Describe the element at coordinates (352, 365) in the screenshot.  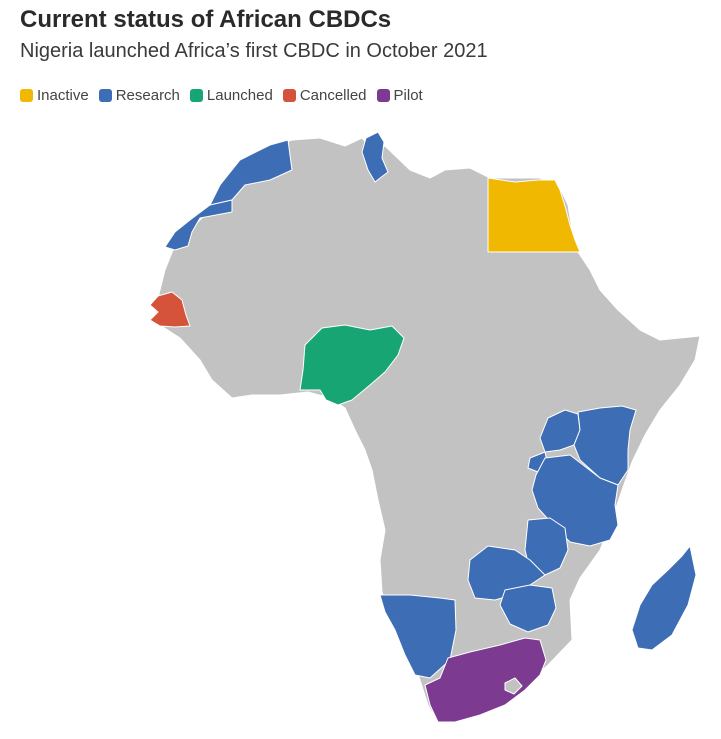
I see `country-Nigeria` at that location.